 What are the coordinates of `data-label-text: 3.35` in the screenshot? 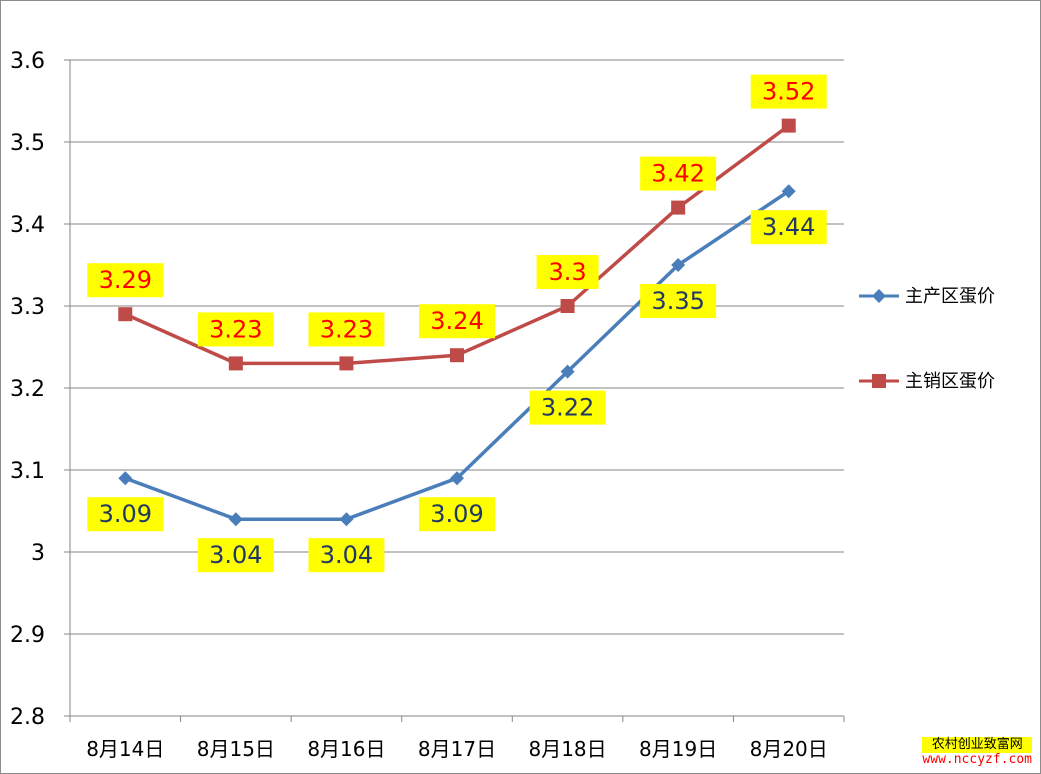 It's located at (677, 301).